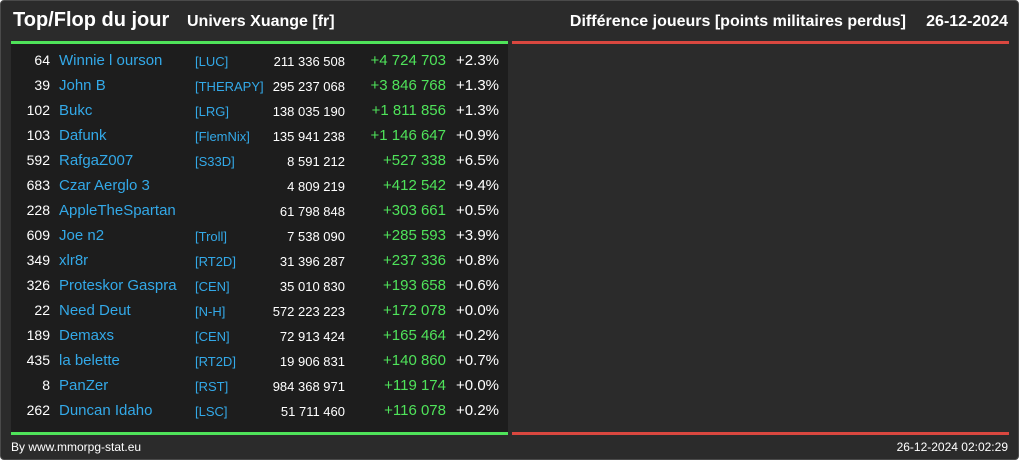  What do you see at coordinates (308, 311) in the screenshot?
I see `points-cell: 572 223 223` at bounding box center [308, 311].